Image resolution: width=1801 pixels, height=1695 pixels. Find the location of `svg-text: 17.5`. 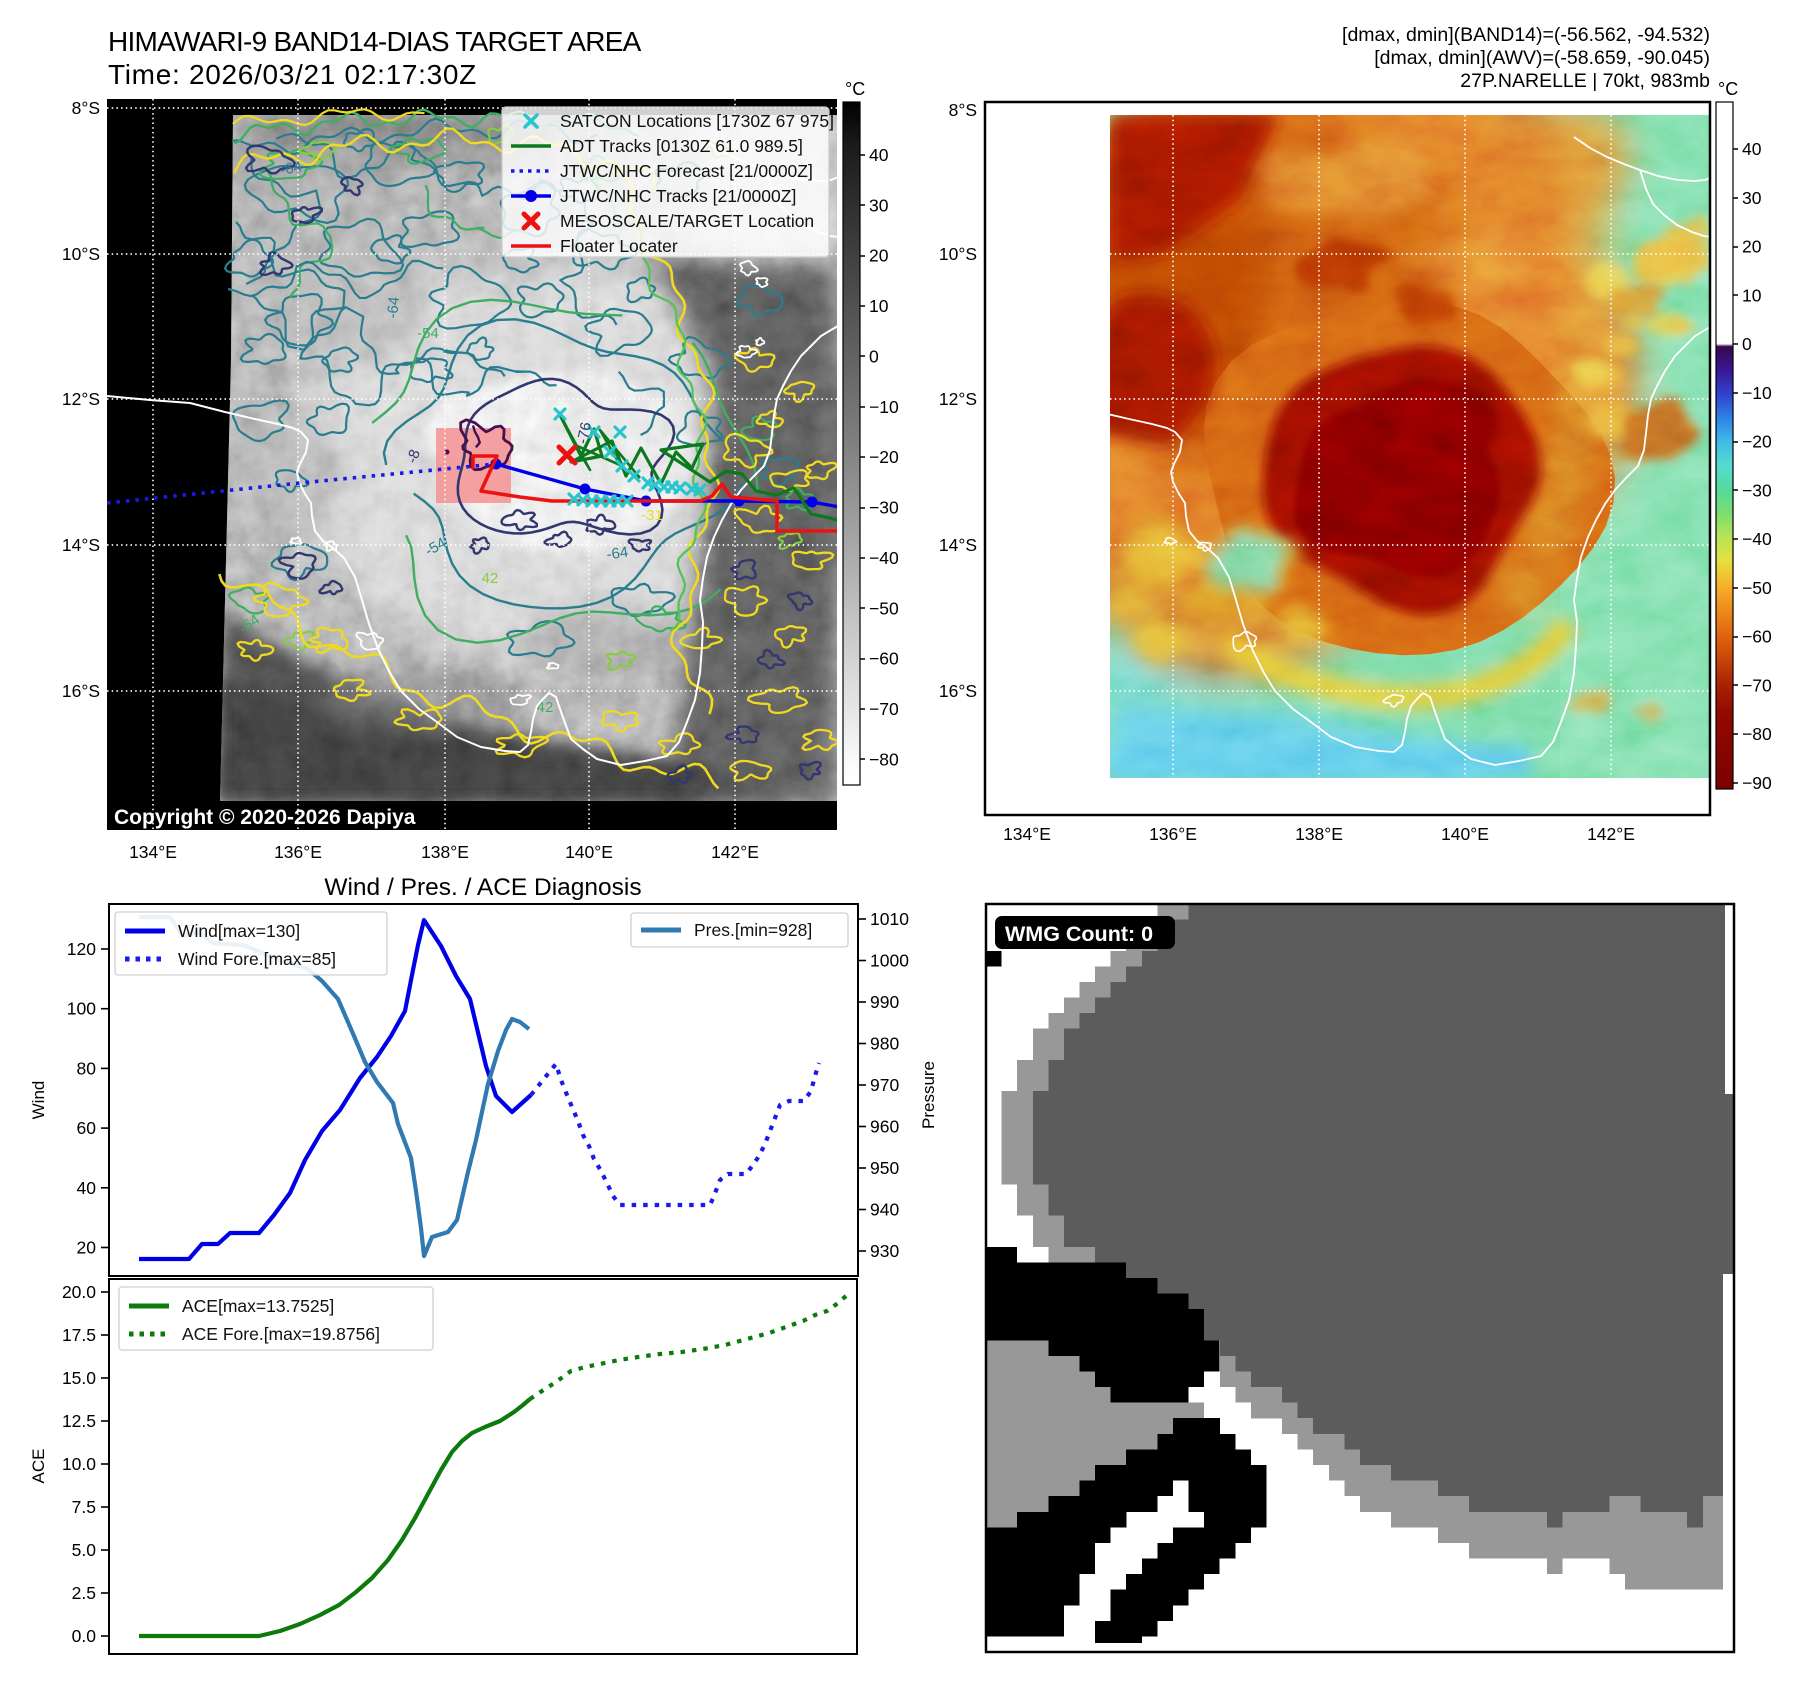

svg-text: 17.5 is located at coordinates (79, 1335).